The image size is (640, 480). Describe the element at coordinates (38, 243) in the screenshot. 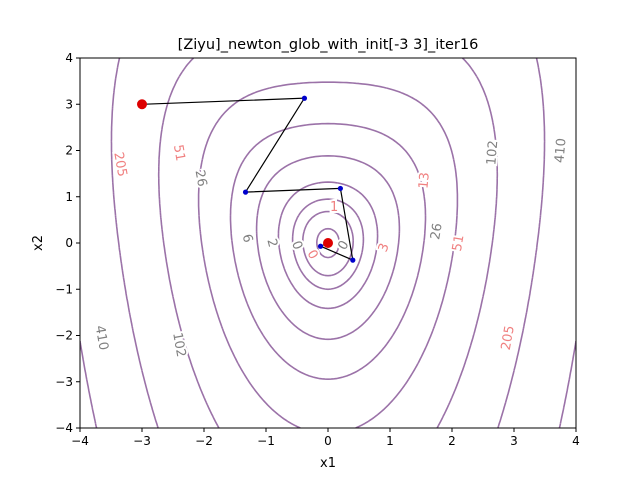

I see `y-axis-label: x2` at that location.